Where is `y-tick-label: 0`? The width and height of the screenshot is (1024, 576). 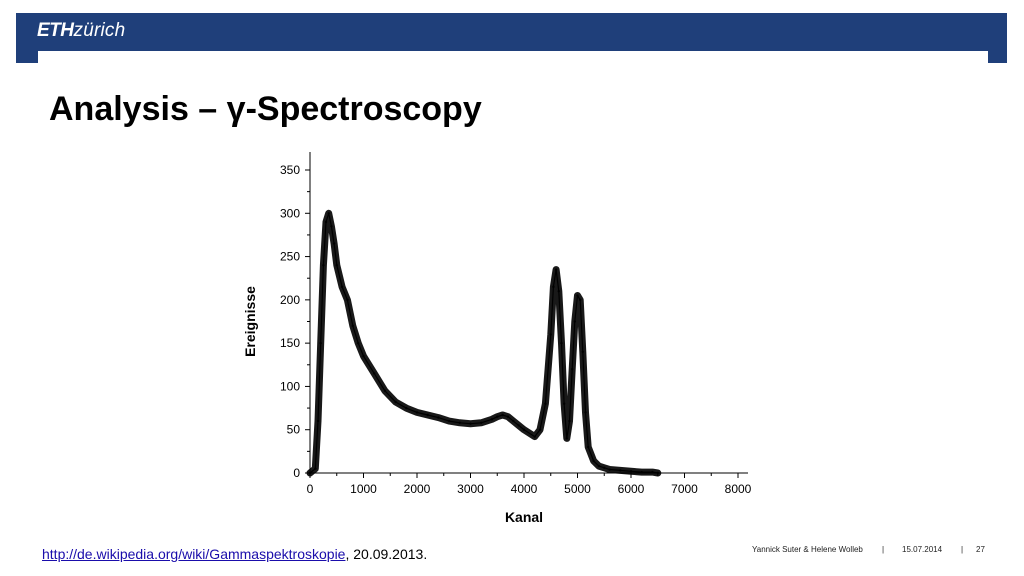 y-tick-label: 0 is located at coordinates (296, 473).